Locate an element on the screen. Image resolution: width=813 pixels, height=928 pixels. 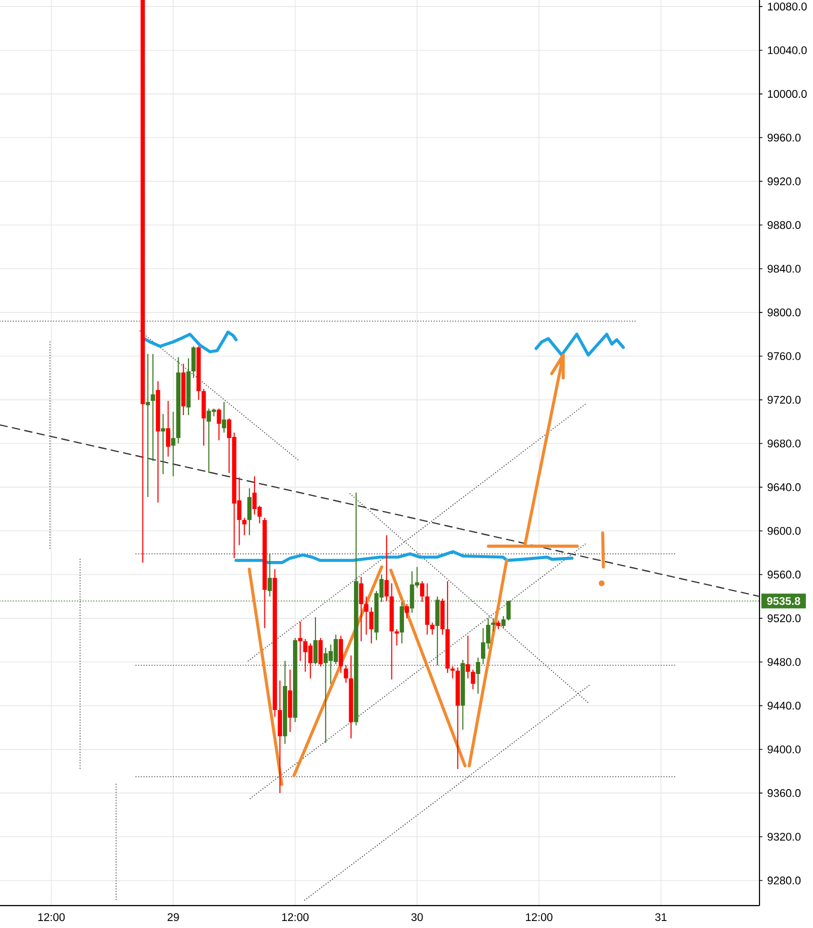
y-tick-label: 9360.0 is located at coordinates (784, 793).